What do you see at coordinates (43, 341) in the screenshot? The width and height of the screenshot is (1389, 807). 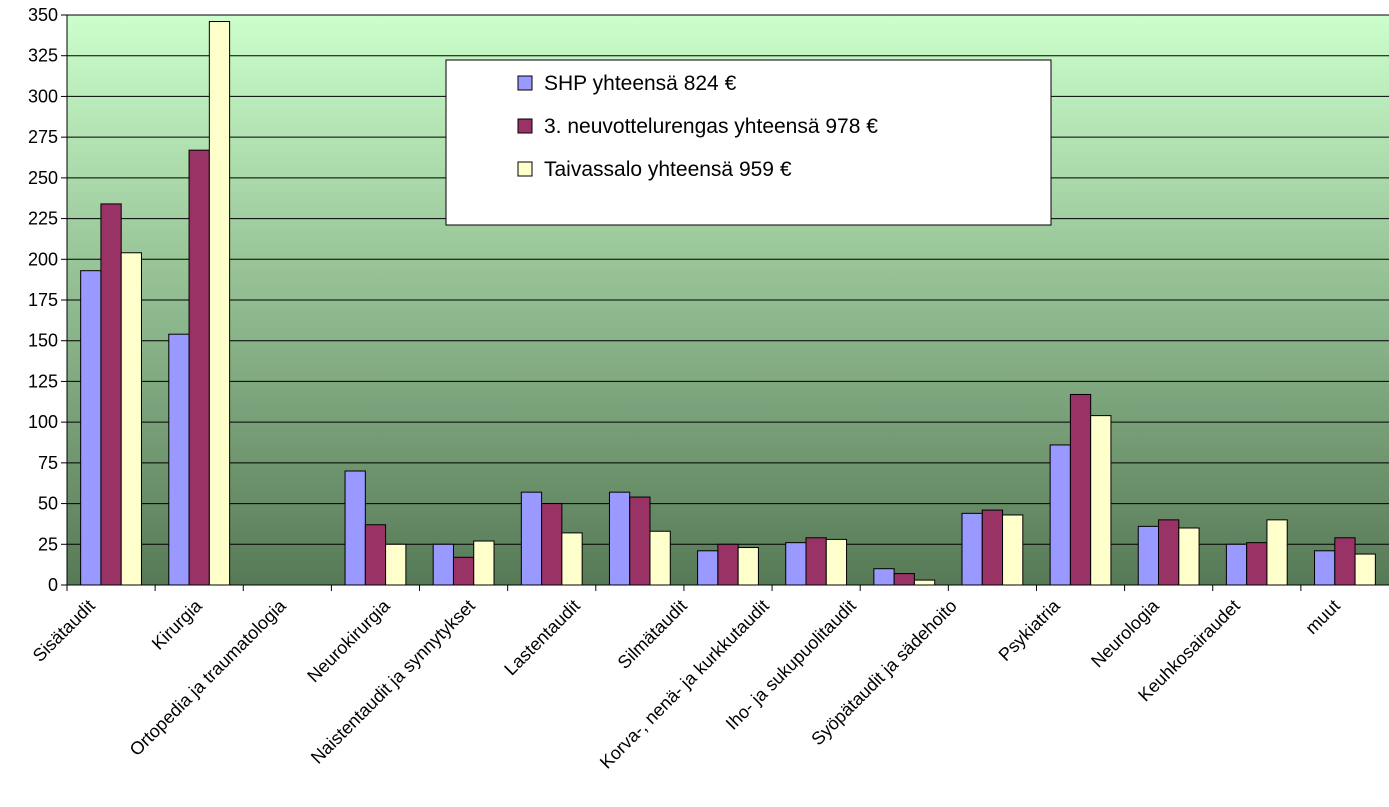 I see `y-tick-label: 150` at bounding box center [43, 341].